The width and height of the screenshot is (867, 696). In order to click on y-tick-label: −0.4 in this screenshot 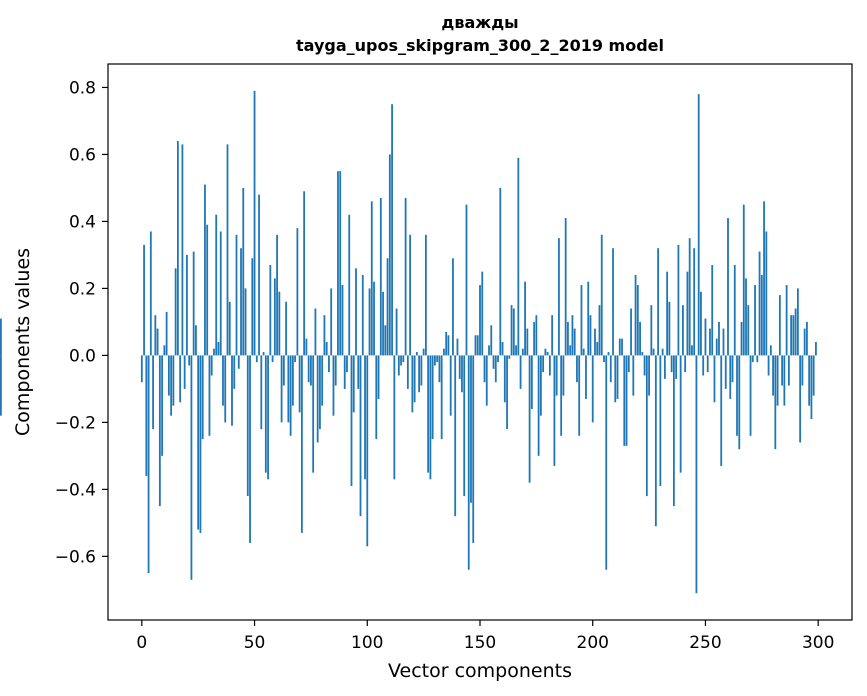, I will do `click(75, 490)`.